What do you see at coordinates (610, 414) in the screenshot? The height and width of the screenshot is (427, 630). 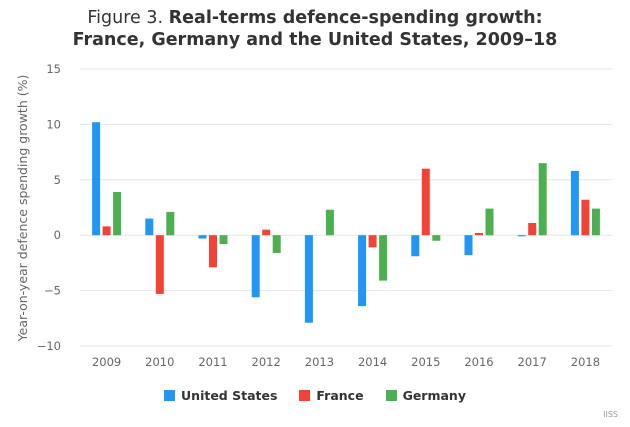 I see `source-credit: IISS` at bounding box center [610, 414].